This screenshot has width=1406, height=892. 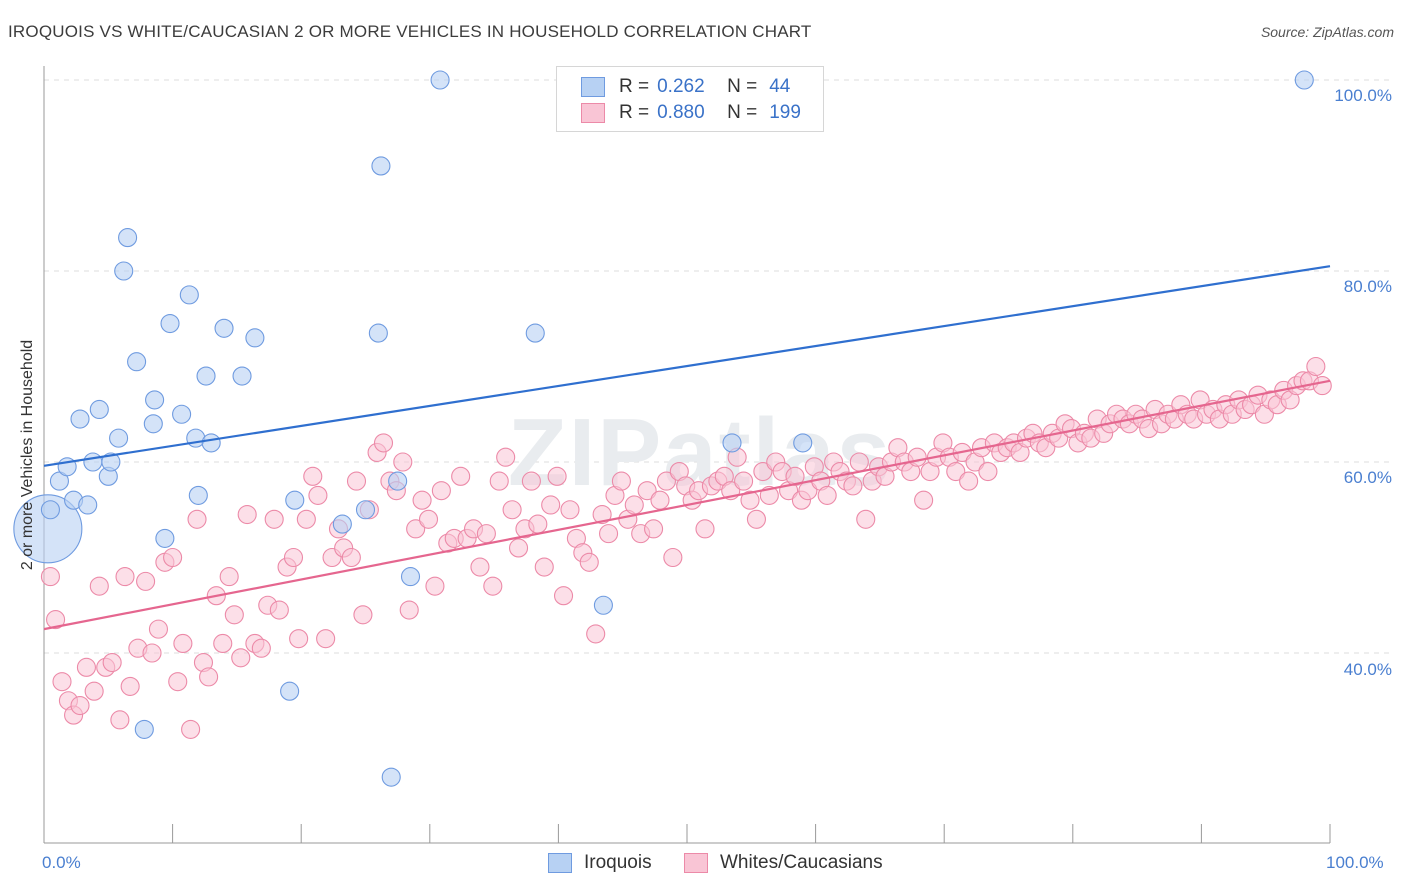 I want to click on legend-item-label: Iroquois, so click(x=618, y=862).